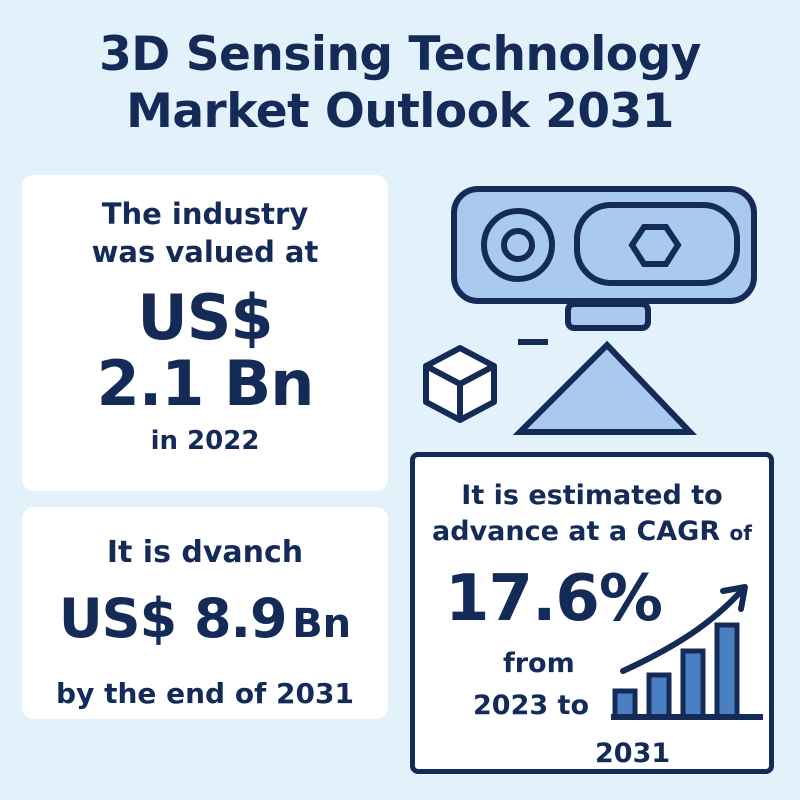 The width and height of the screenshot is (800, 800). I want to click on title-line-1: 3D Sensing Technology, so click(400, 54).